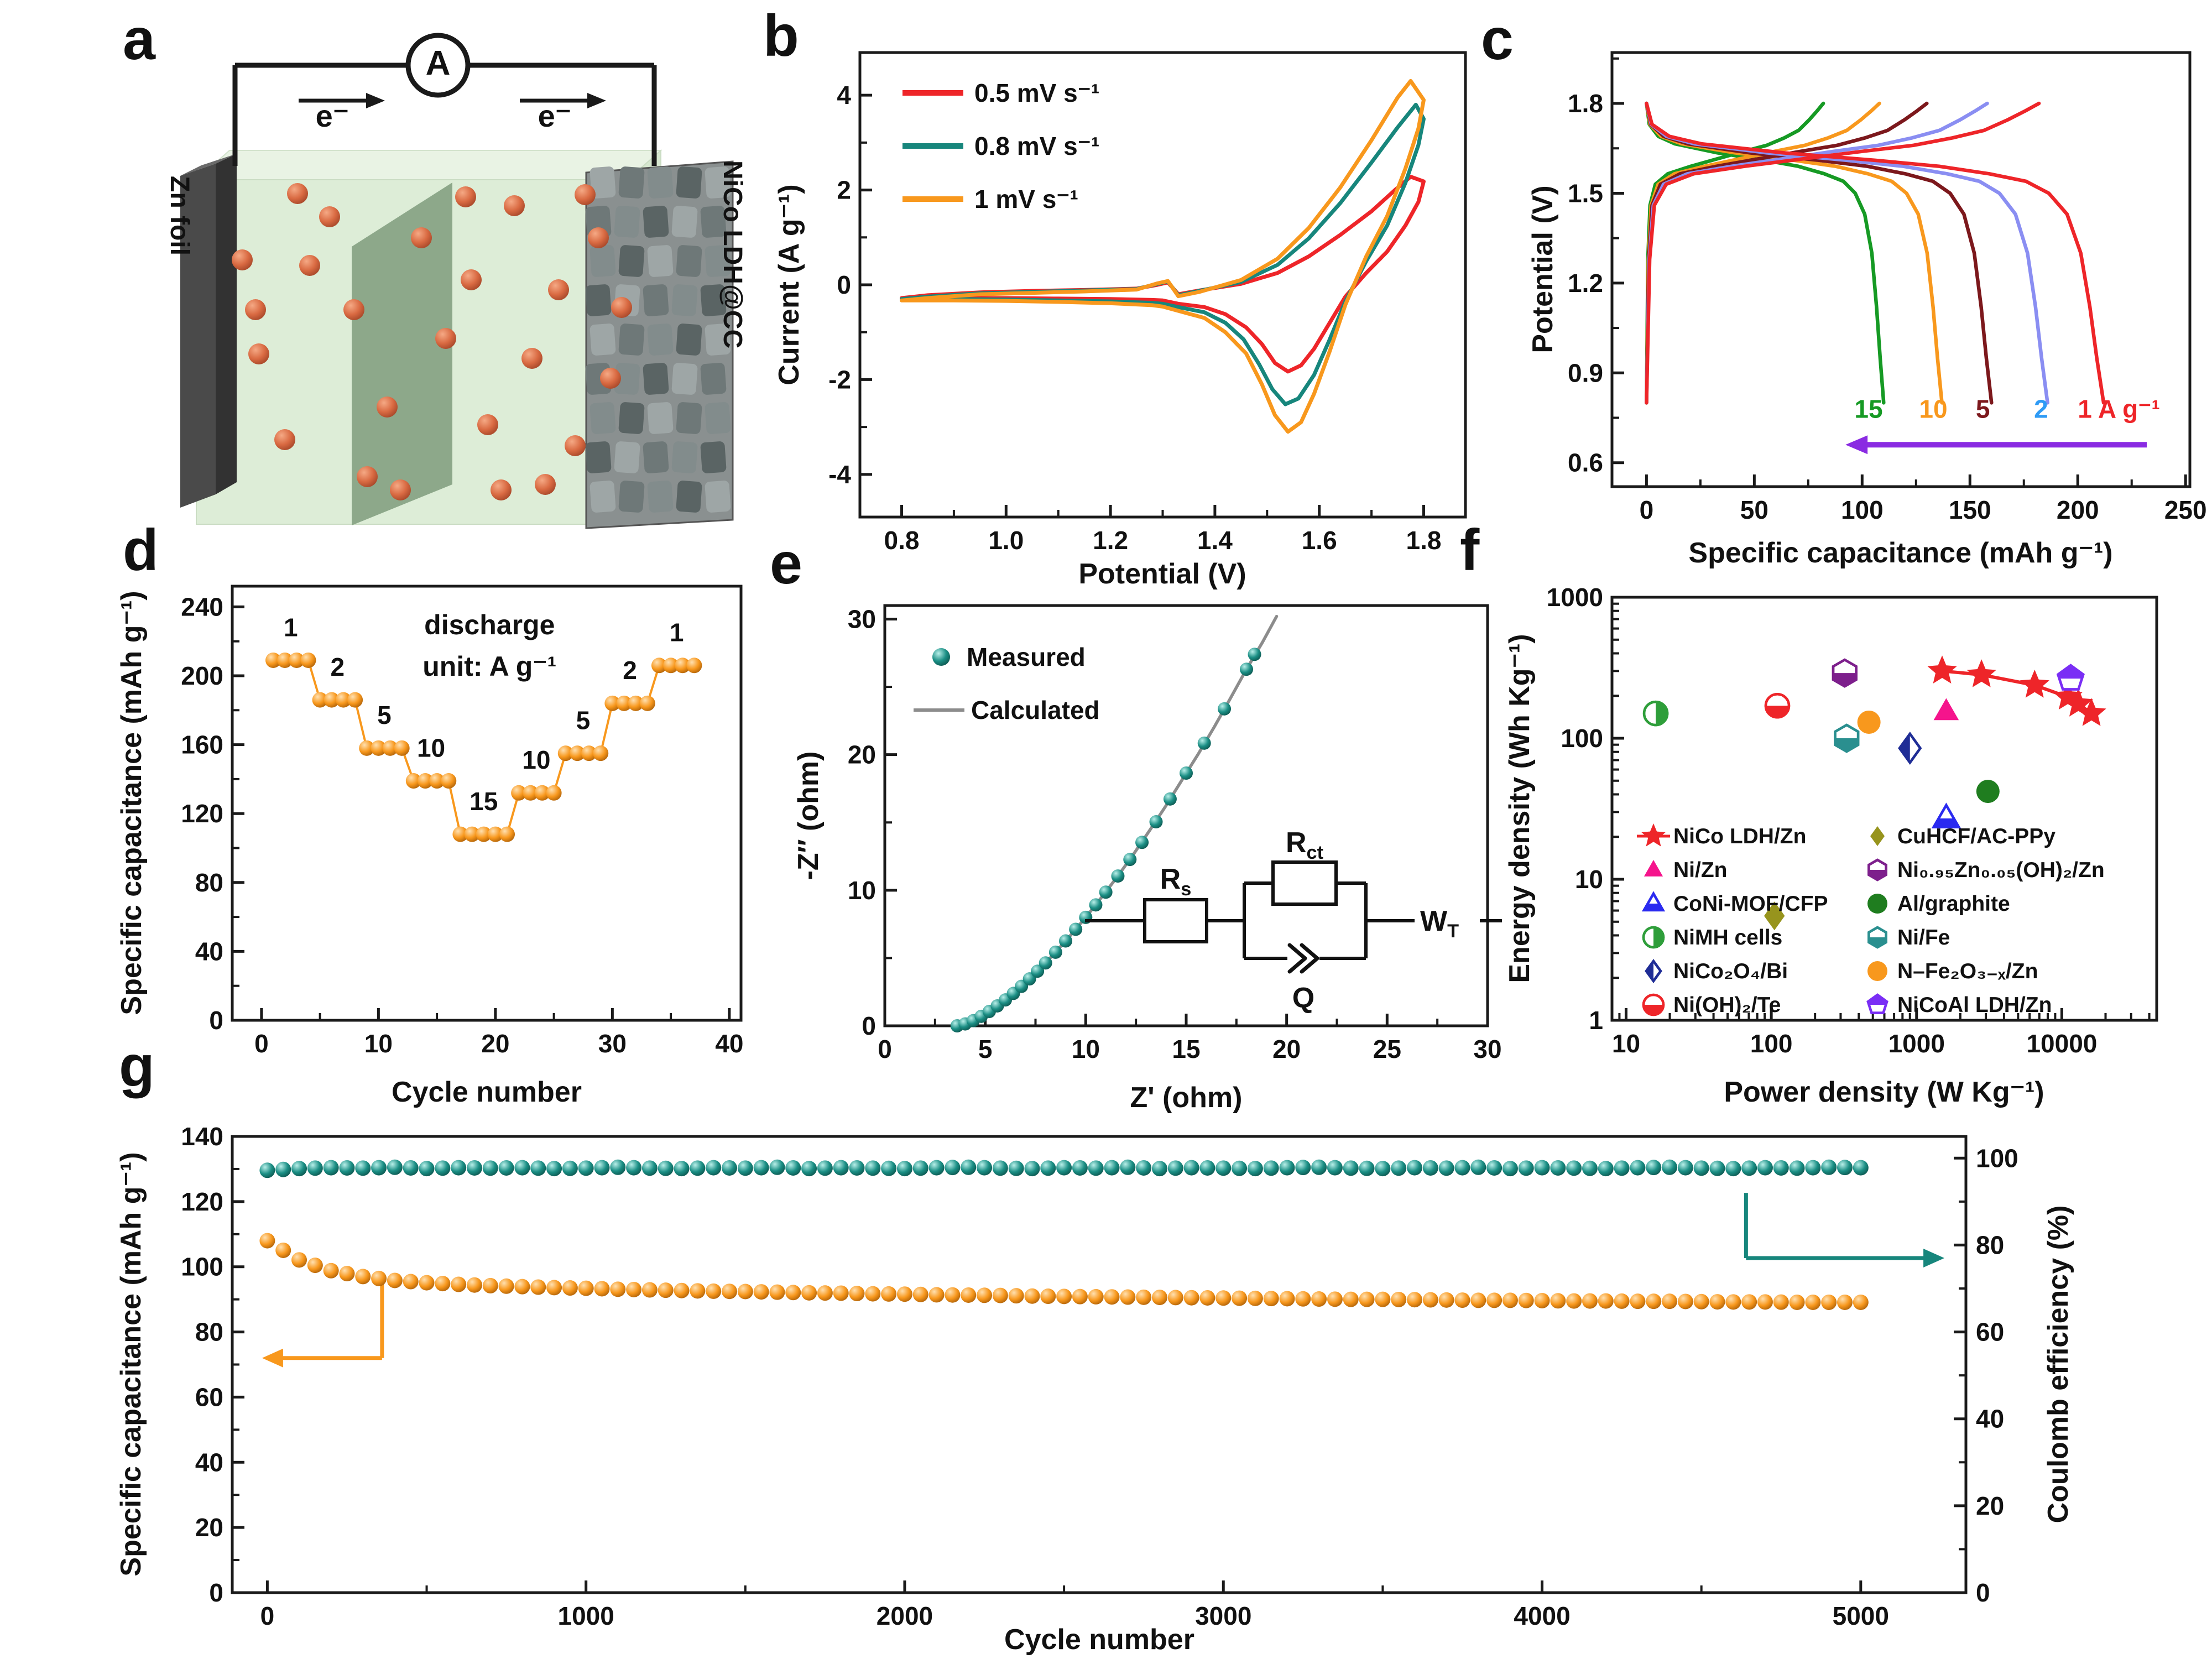 Image resolution: width=2212 pixels, height=1659 pixels. What do you see at coordinates (1700, 870) in the screenshot?
I see `legend-label: Ni/Zn` at bounding box center [1700, 870].